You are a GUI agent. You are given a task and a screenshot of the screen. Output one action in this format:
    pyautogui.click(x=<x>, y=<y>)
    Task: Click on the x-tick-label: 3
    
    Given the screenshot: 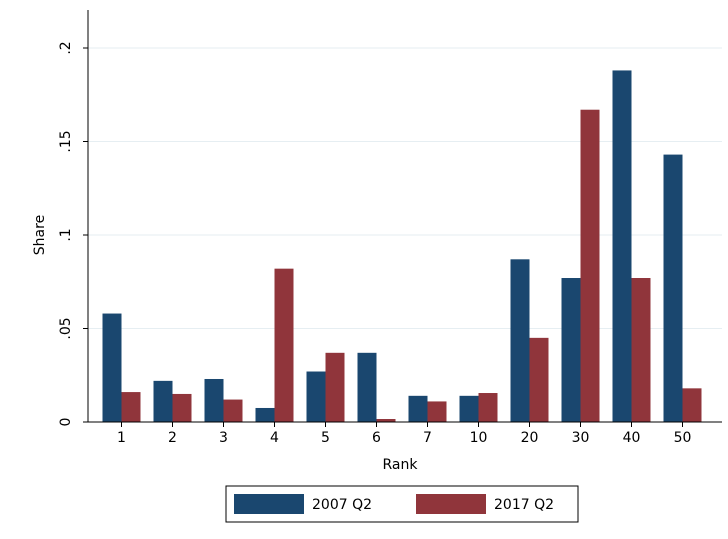 What is the action you would take?
    pyautogui.click(x=223, y=438)
    